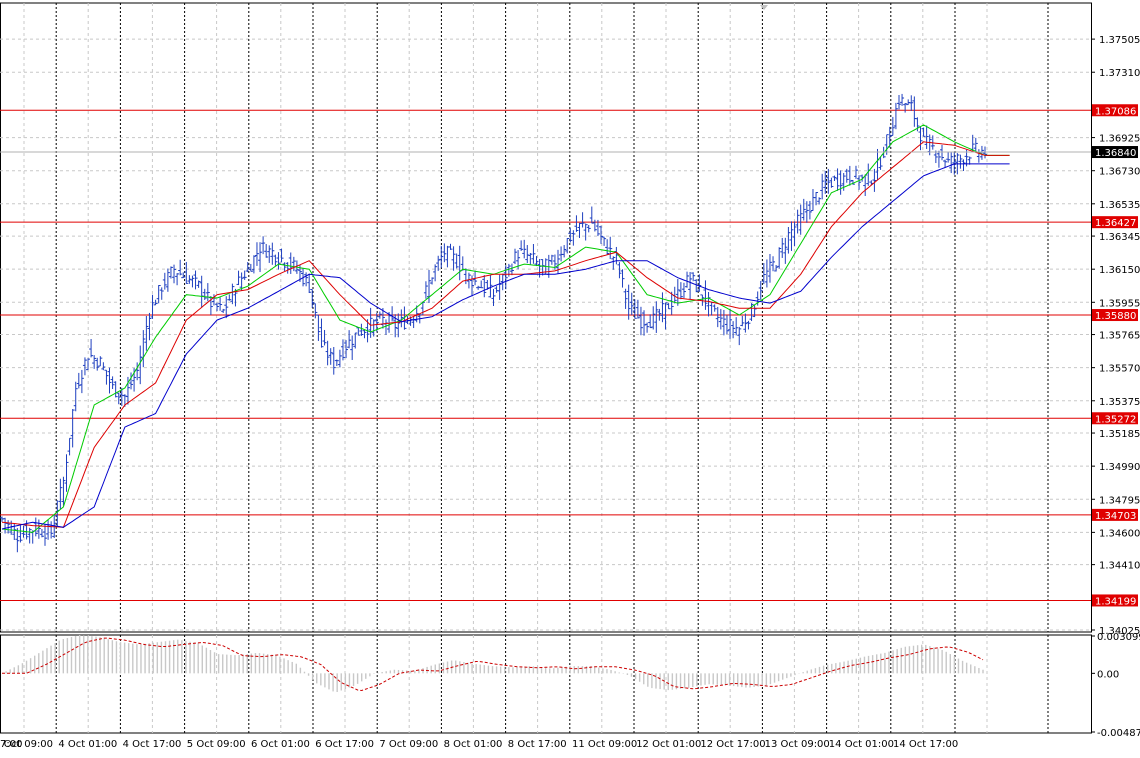 This screenshot has height=758, width=1140. Describe the element at coordinates (11, 744) in the screenshot. I see `time-axis-label: 7:00` at that location.